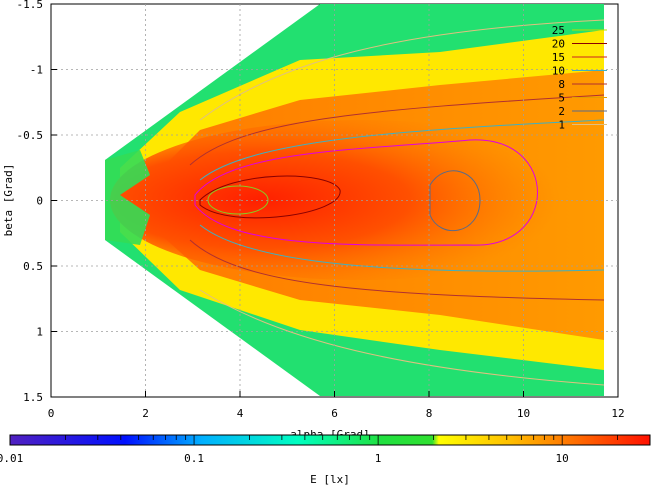  Describe the element at coordinates (558, 57) in the screenshot. I see `legend-level-label: 15` at that location.